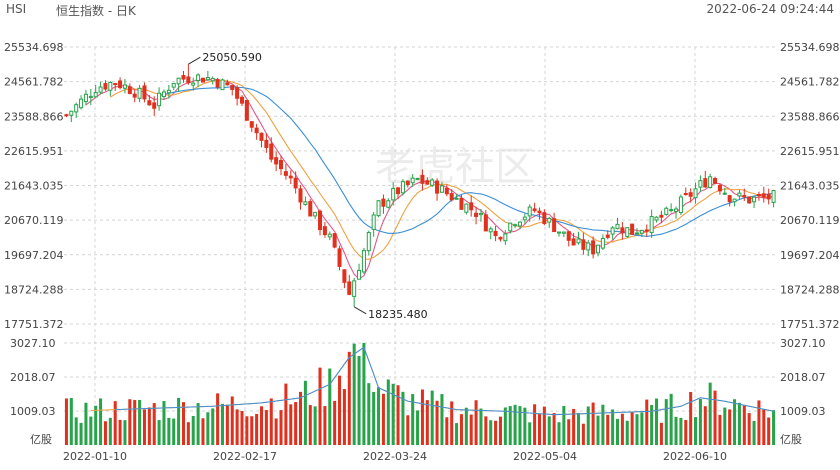  Describe the element at coordinates (245, 456) in the screenshot. I see `date-tick: 2022-02-17` at that location.